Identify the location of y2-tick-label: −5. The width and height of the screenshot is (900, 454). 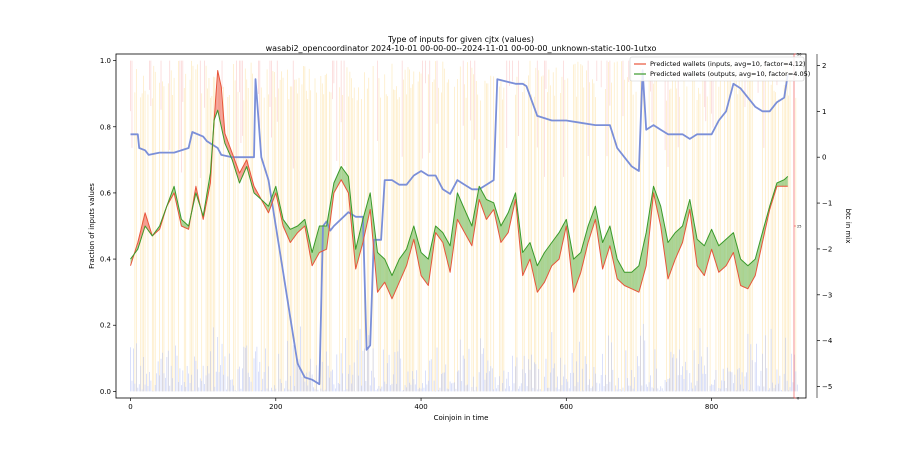
(827, 387).